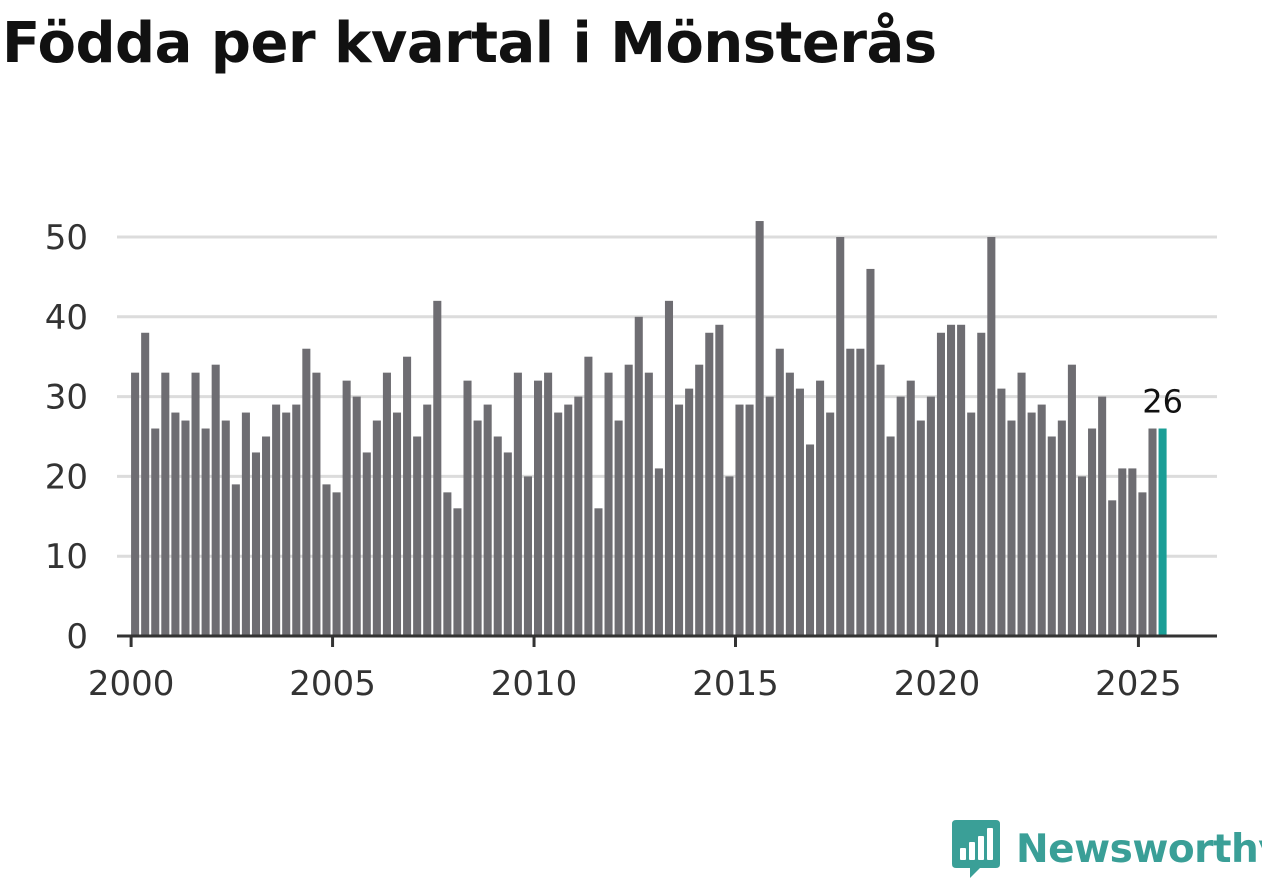 This screenshot has height=880, width=1262. What do you see at coordinates (735, 684) in the screenshot?
I see `x-tick-label-2015: 2015` at bounding box center [735, 684].